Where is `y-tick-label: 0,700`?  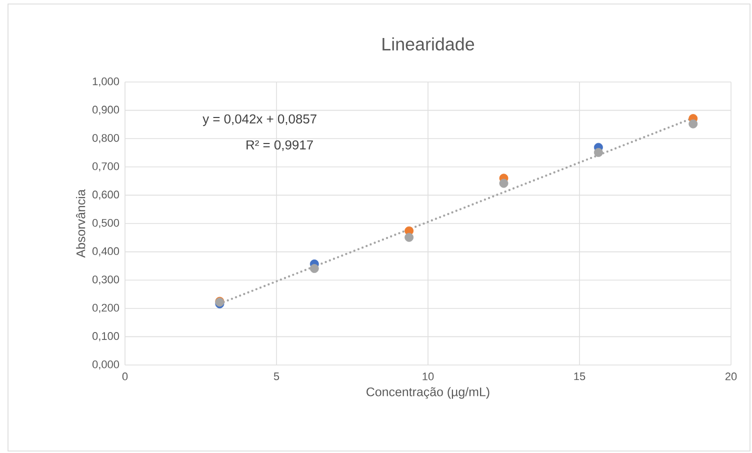 y-tick-label: 0,700 is located at coordinates (106, 167).